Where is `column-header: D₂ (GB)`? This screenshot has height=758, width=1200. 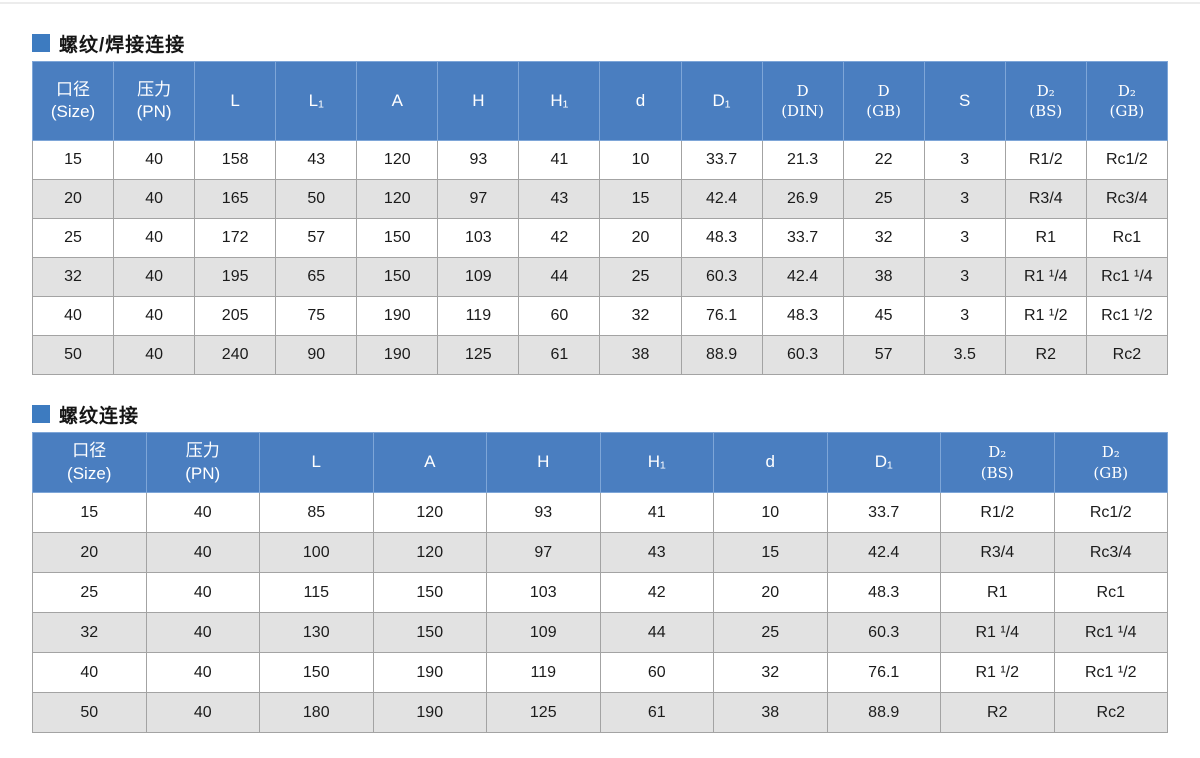
column-header: D₂ (GB) is located at coordinates (1110, 462).